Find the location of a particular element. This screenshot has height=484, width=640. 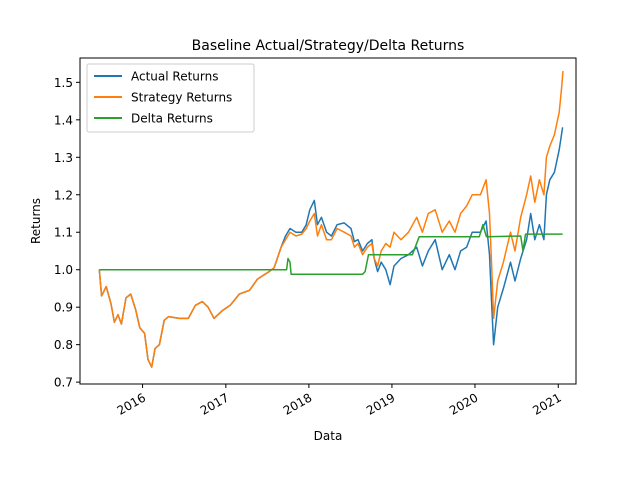

y-tick-label: 1.3 is located at coordinates (63, 158).